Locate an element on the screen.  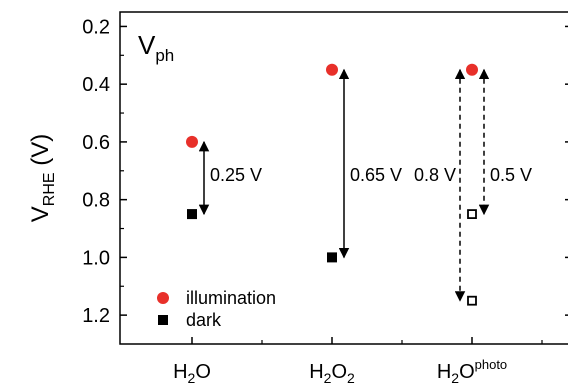
x-tick-label: H2O2 is located at coordinates (332, 373).